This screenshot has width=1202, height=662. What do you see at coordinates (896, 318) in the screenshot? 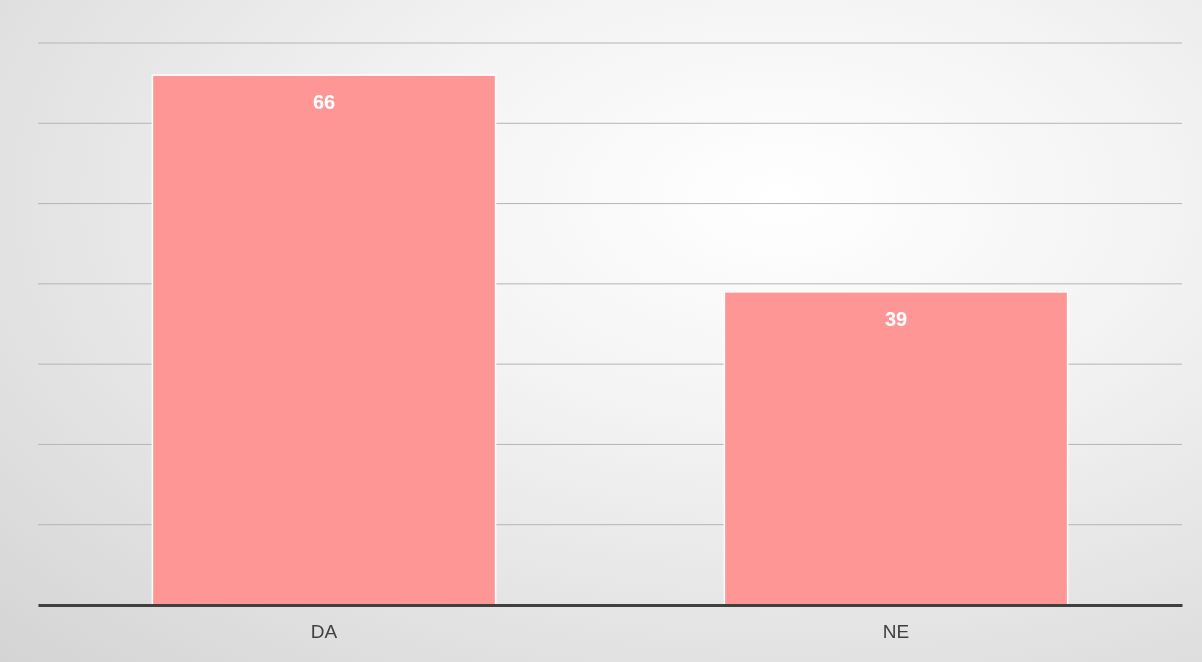
I see `data-label: 39` at bounding box center [896, 318].